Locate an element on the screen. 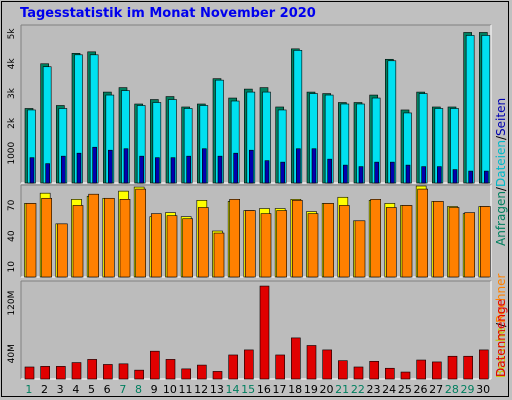 This screenshot has height=400, width=512. x-tick-label: 27 is located at coordinates (436, 389).